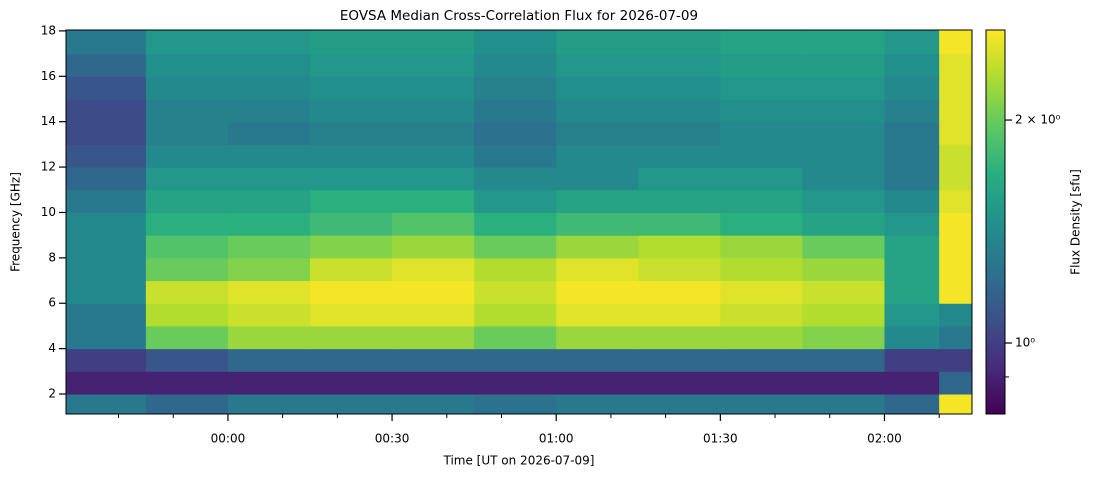 The height and width of the screenshot is (481, 1093). Describe the element at coordinates (995, 222) in the screenshot. I see `colorbar-frame` at that location.